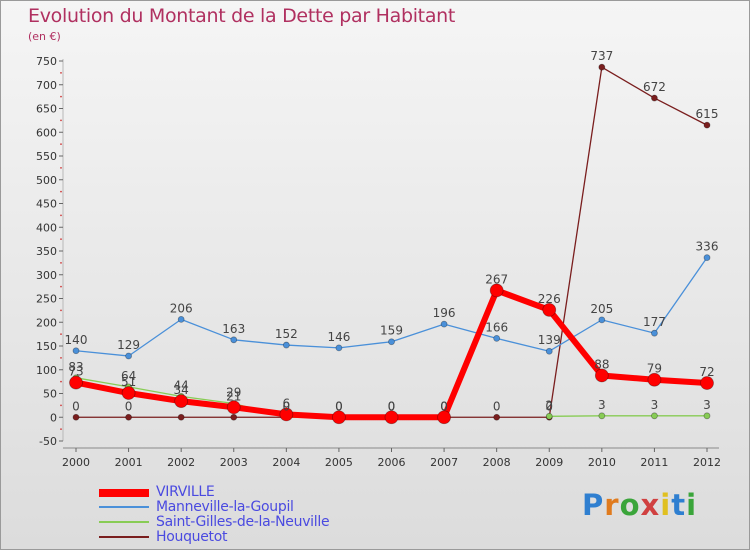  I want to click on data-label-manneville-la-goupil: 177, so click(654, 322).